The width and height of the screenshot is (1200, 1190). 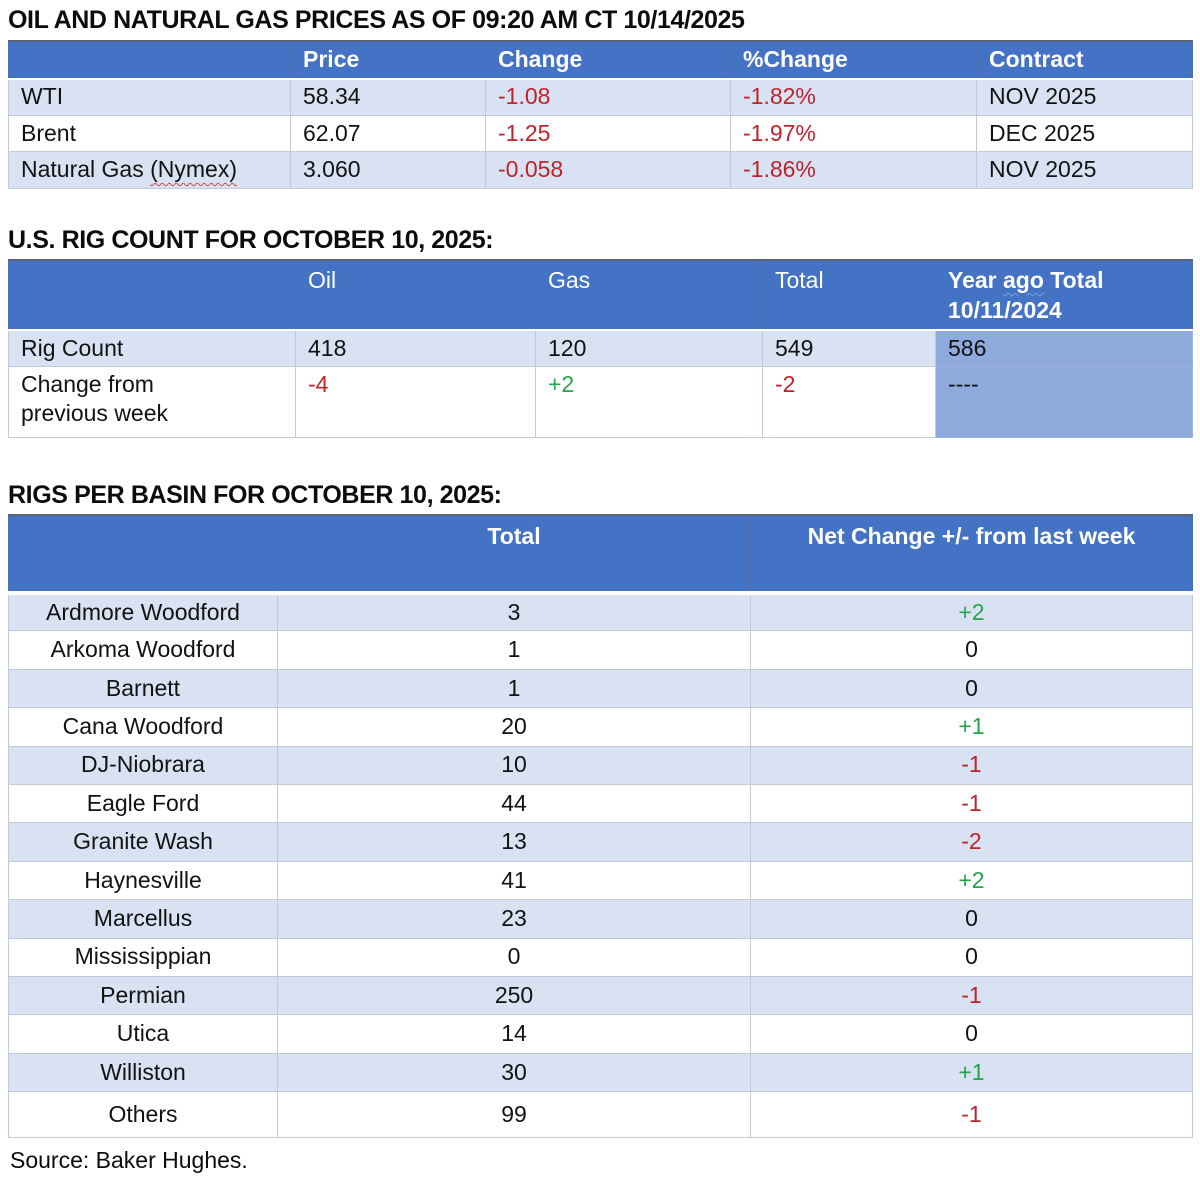 What do you see at coordinates (853, 97) in the screenshot?
I see `pct-change-cell: -1.82%` at bounding box center [853, 97].